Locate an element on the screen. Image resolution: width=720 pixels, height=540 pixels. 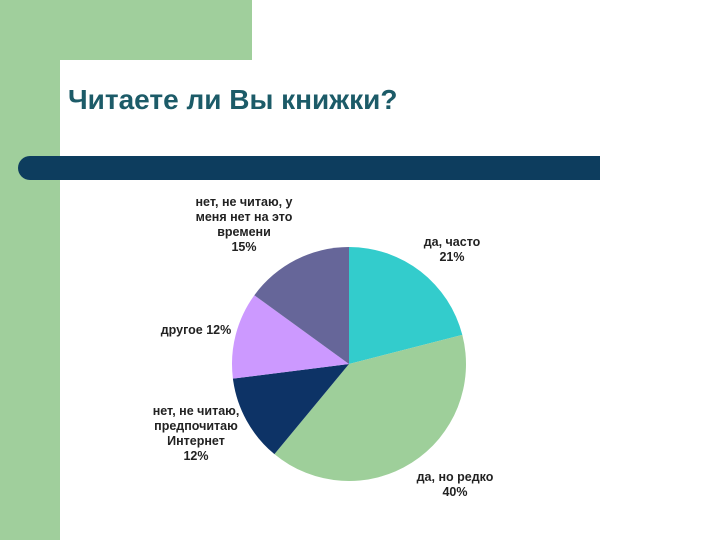
slice-internet is located at coordinates (290, 409).